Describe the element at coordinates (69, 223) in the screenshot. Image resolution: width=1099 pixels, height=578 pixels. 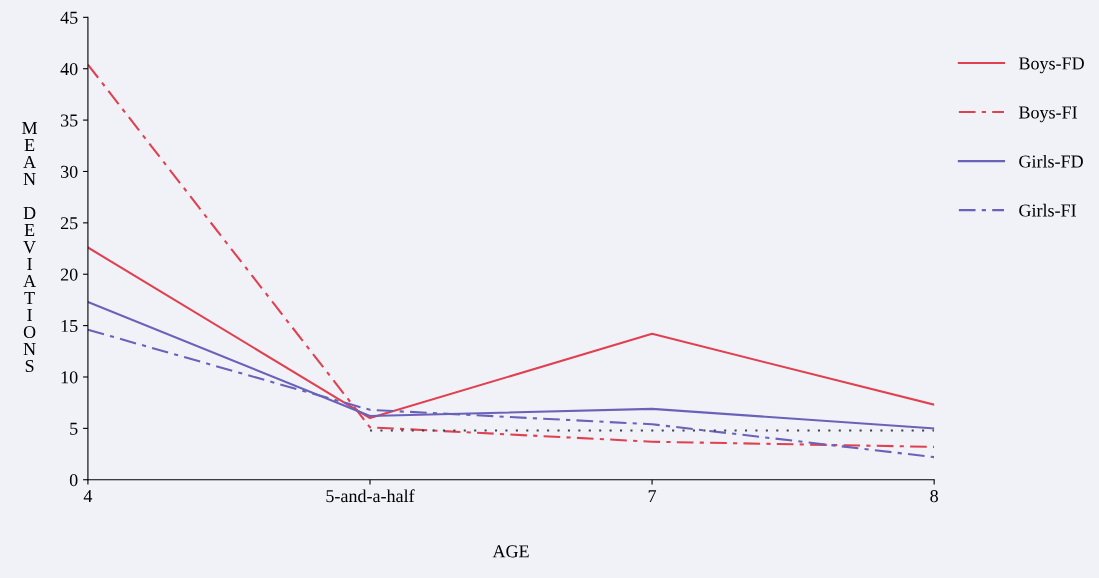
I see `y-tick-label: 25` at that location.